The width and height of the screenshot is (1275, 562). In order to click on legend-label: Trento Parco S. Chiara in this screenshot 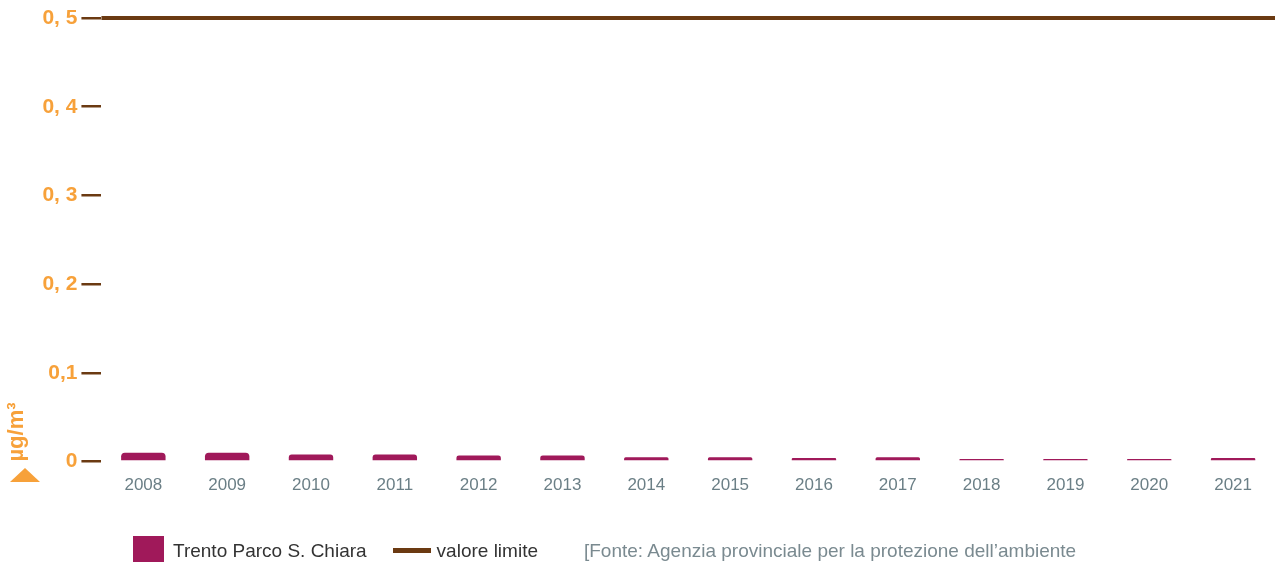, I will do `click(270, 550)`.